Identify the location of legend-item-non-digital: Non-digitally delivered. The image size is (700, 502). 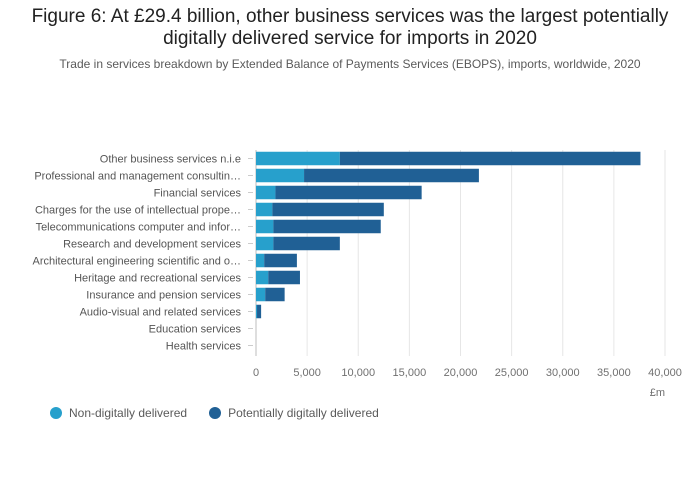
(118, 413).